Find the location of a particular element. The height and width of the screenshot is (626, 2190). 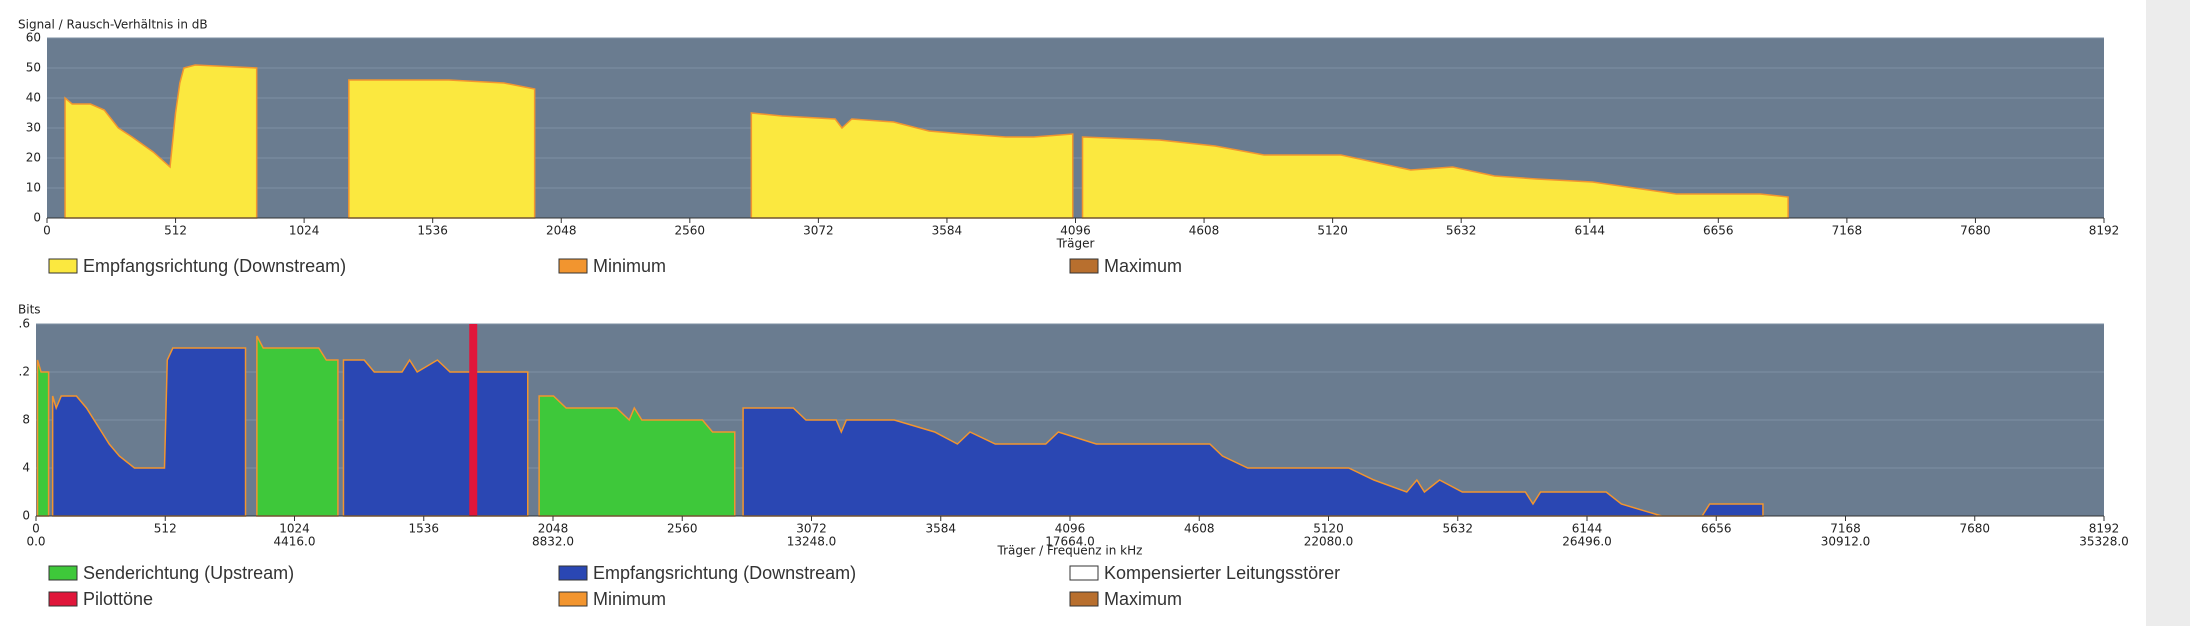

y-tick-label: 50 is located at coordinates (33, 68).